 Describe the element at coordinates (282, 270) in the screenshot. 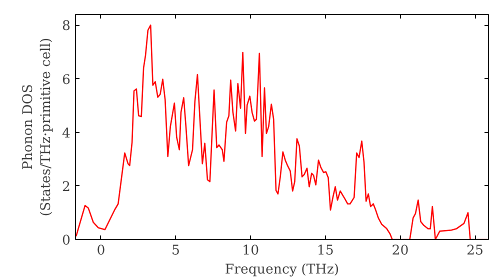

I see `x-axis-title: Frequency (THz)` at that location.